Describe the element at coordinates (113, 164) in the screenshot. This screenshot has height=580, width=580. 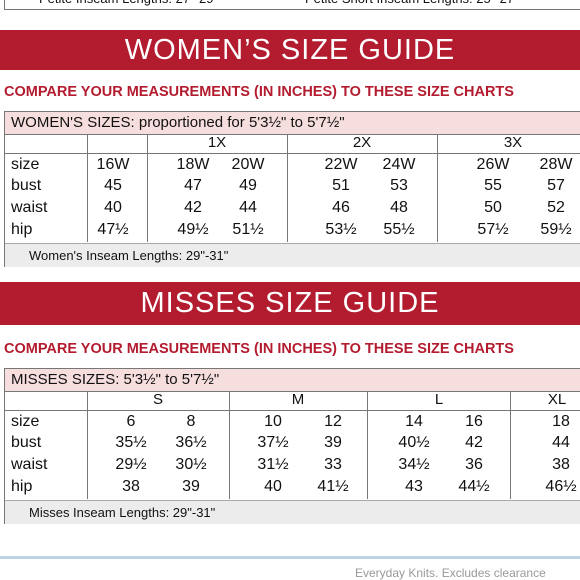
I see `measurement: 16W` at that location.